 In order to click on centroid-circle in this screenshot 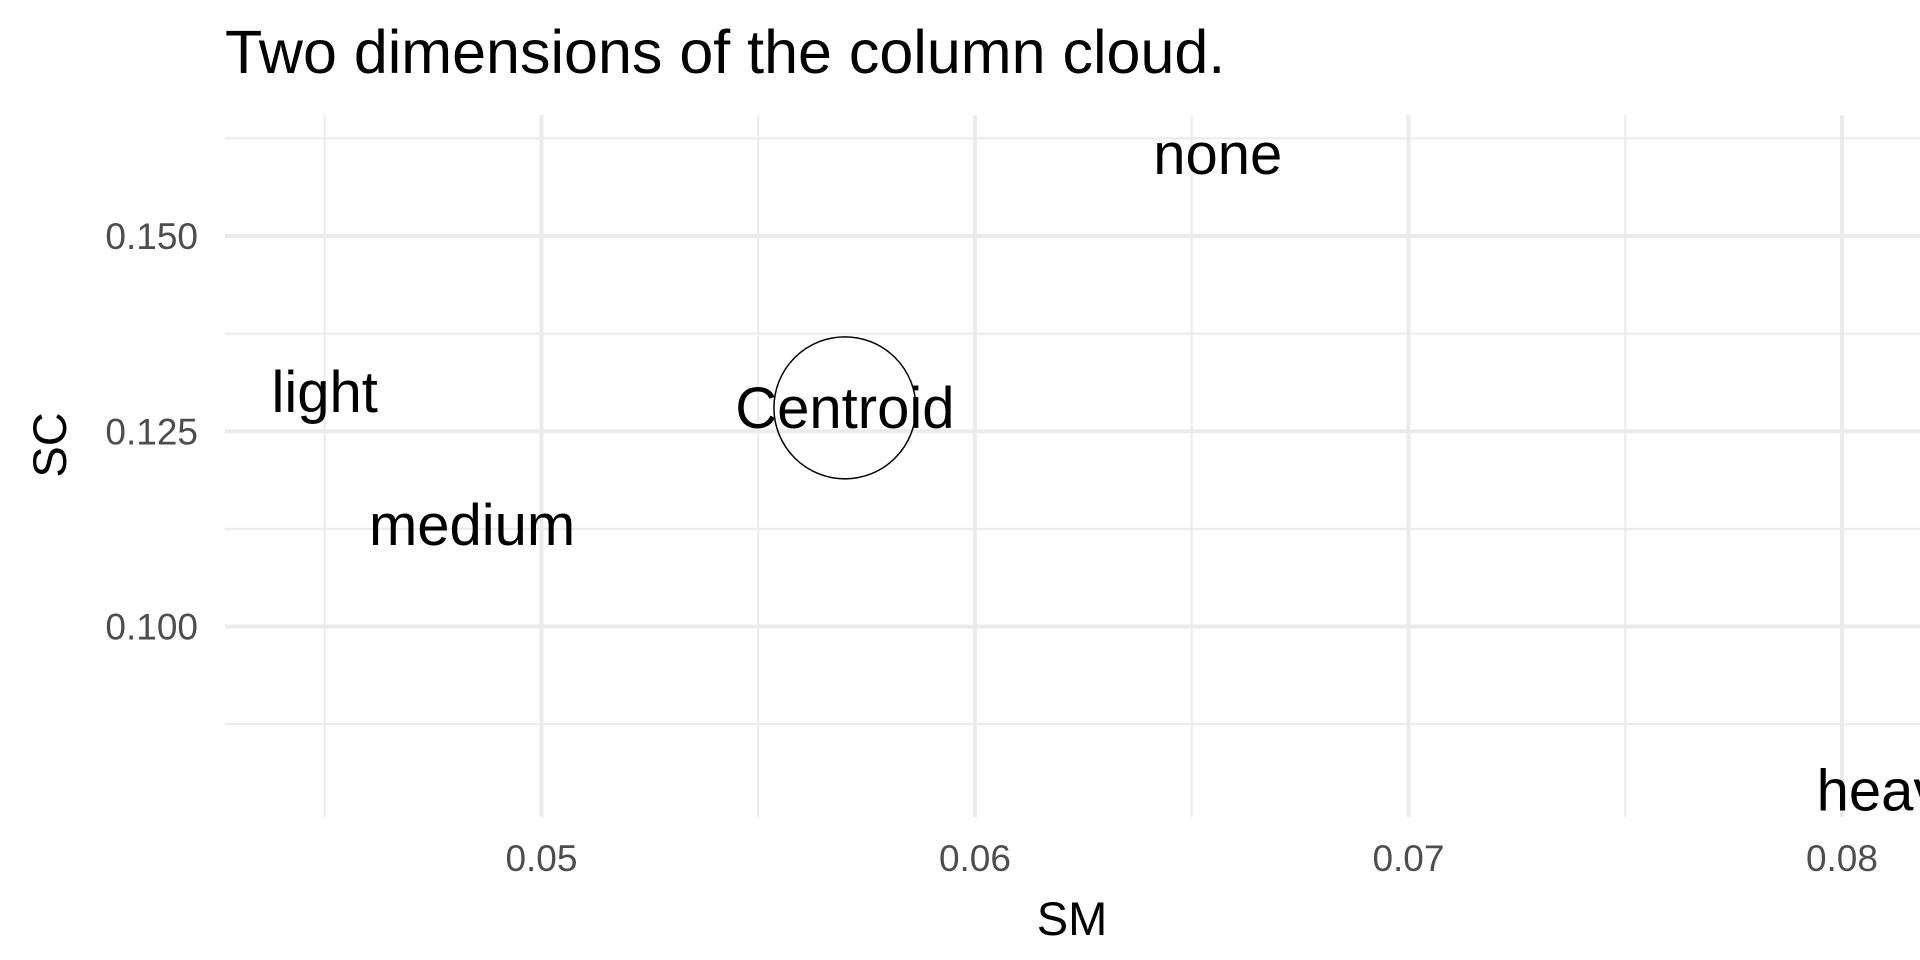, I will do `click(845, 408)`.